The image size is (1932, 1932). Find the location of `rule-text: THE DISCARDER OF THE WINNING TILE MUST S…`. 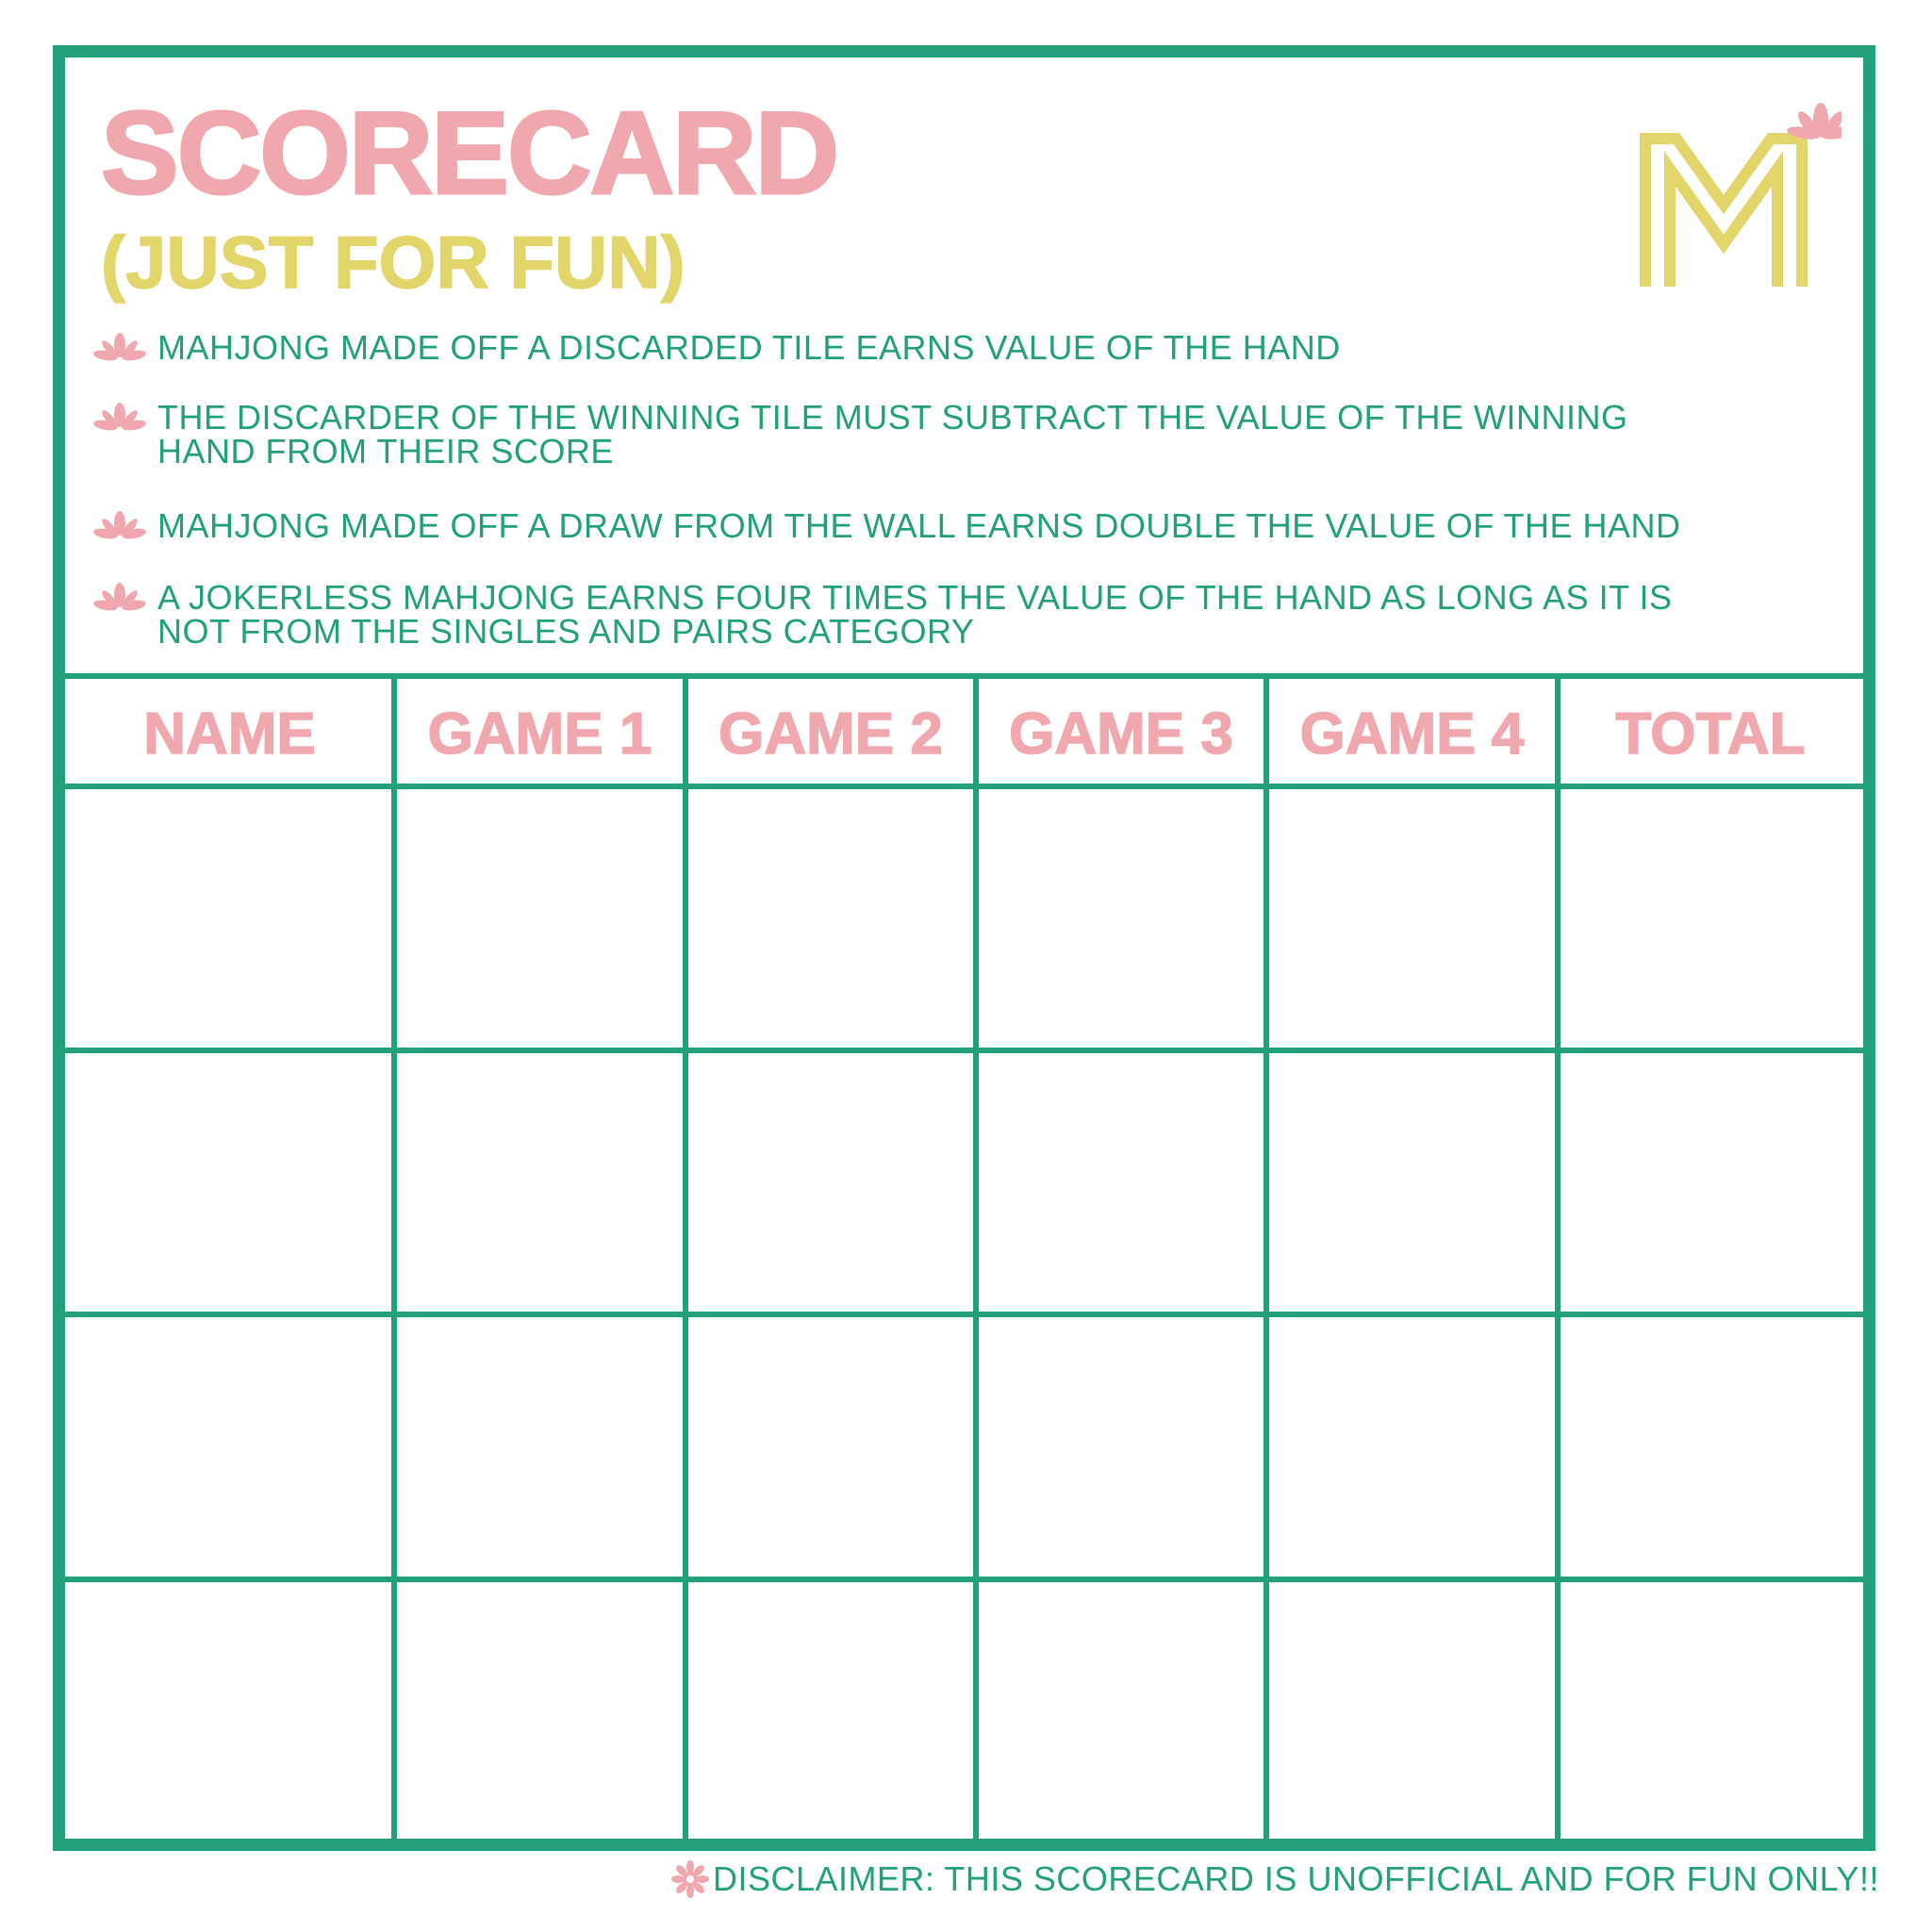

rule-text: THE DISCARDER OF THE WINNING TILE MUST S… is located at coordinates (892, 434).